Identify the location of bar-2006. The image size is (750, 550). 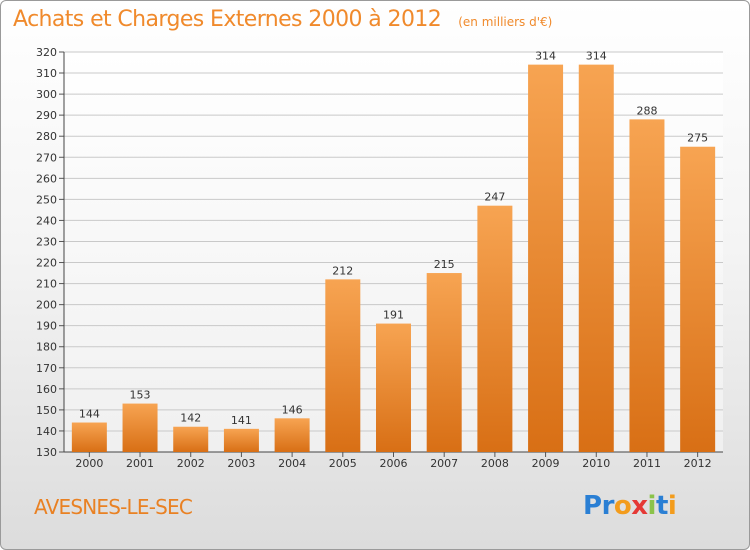
(393, 387).